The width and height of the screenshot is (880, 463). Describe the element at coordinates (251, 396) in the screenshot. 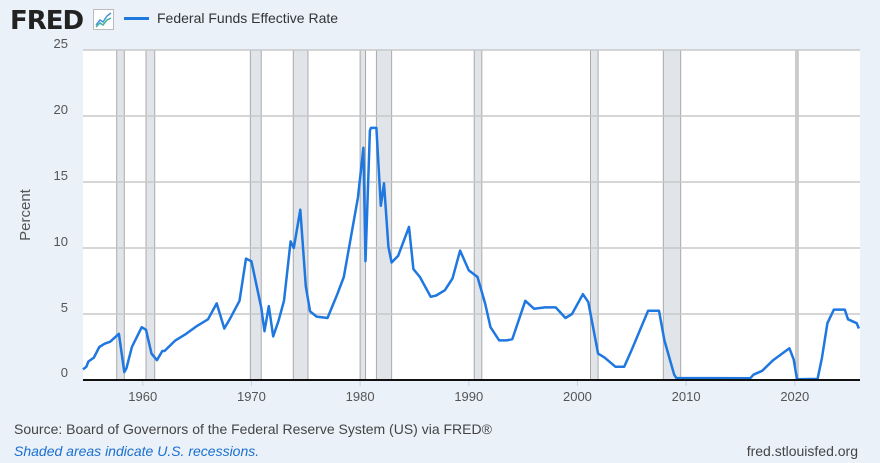

I see `x-tick-label: 1970` at that location.